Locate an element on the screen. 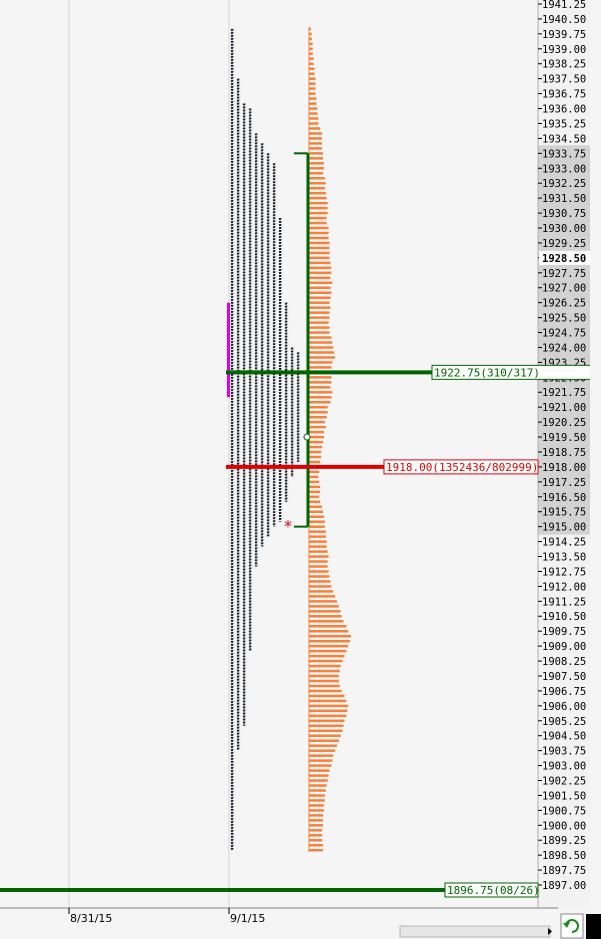 This screenshot has width=601, height=939. price-tick-label: 1927.00 is located at coordinates (564, 289).